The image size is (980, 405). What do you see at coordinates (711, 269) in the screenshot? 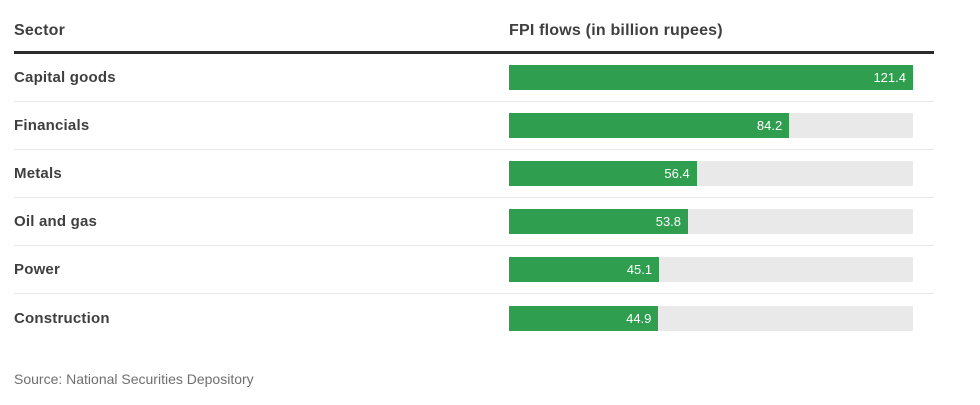
I see `bar-track: 45.1` at bounding box center [711, 269].